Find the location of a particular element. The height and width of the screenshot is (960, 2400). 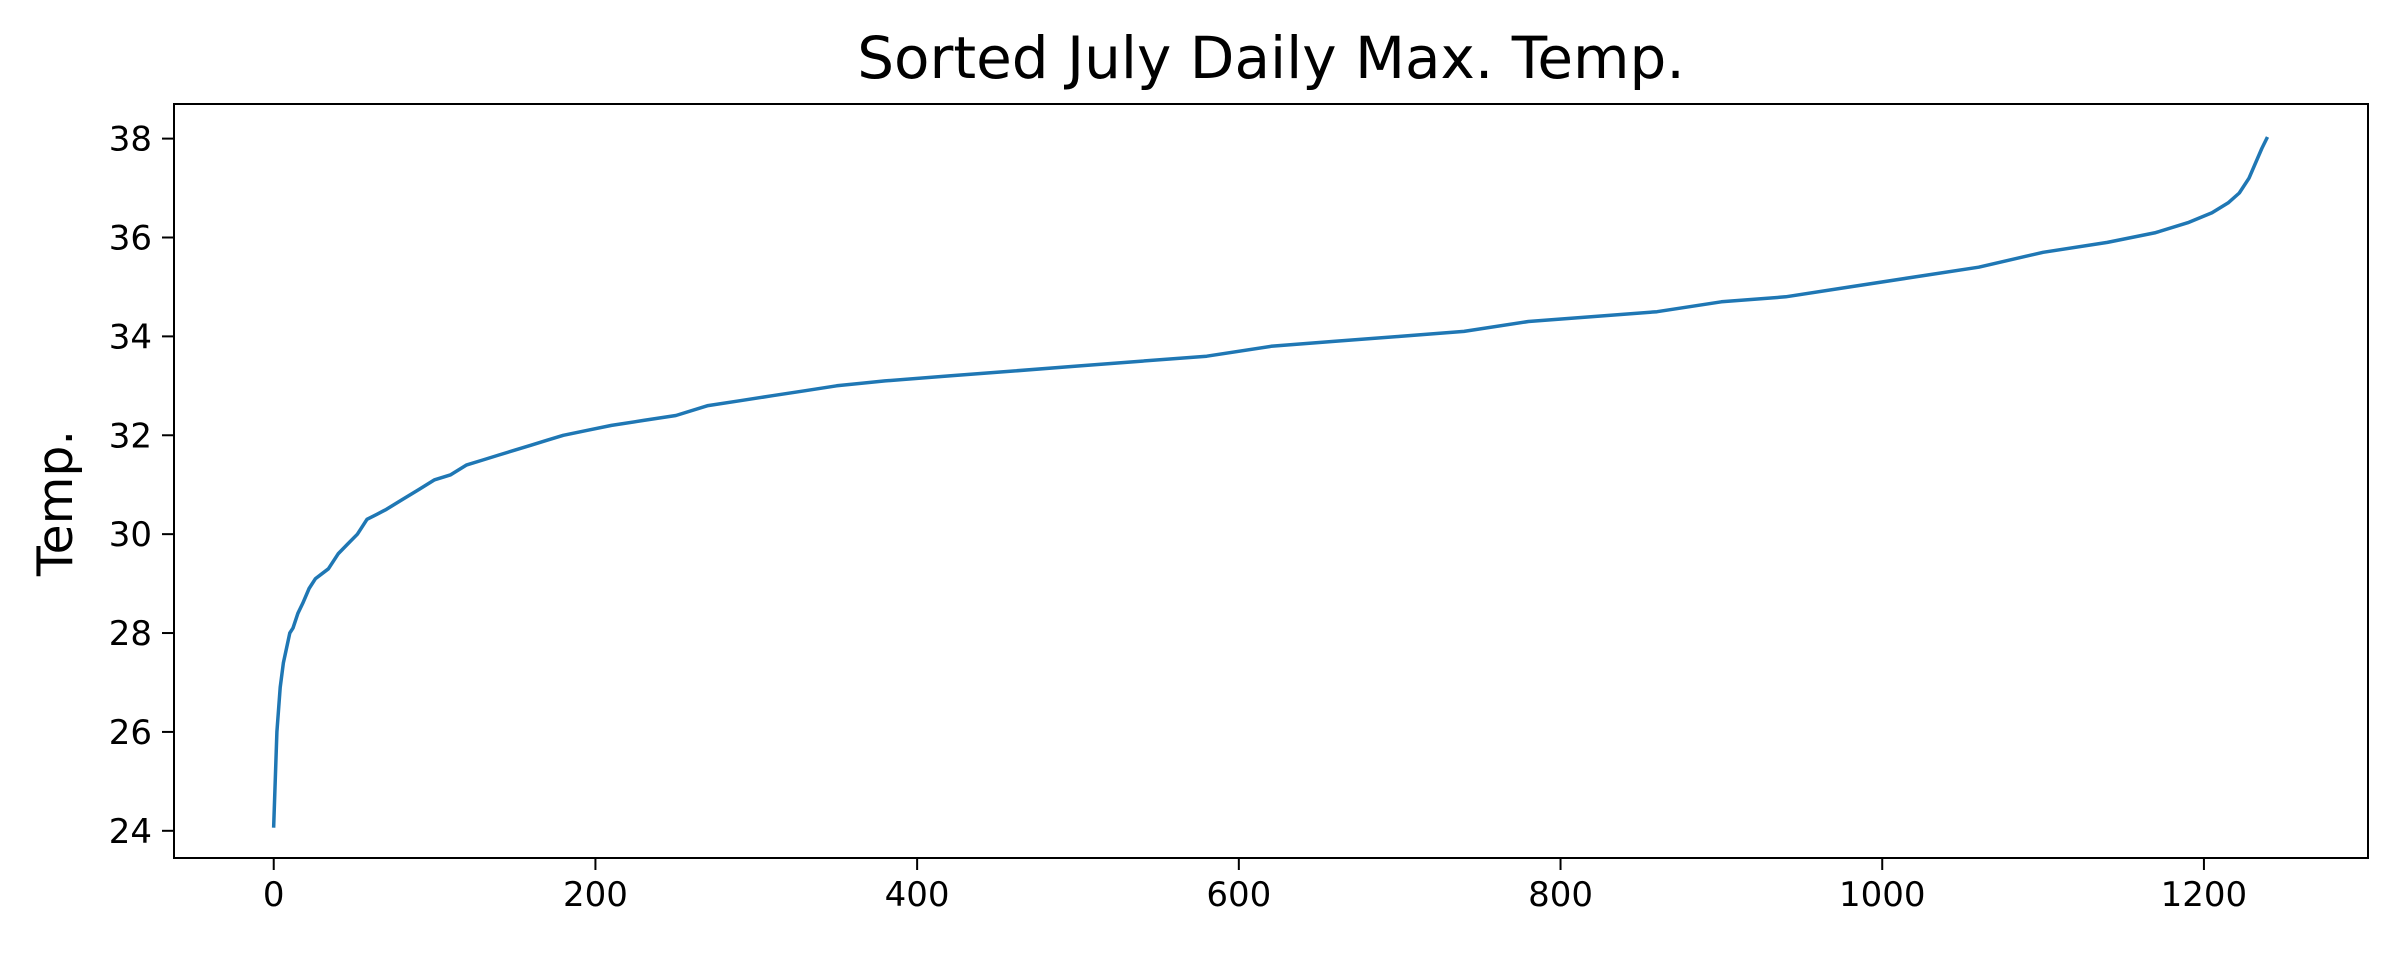

x-axis-ticks: 0 200 400 600 800 1000 1200 is located at coordinates (1255, 886).